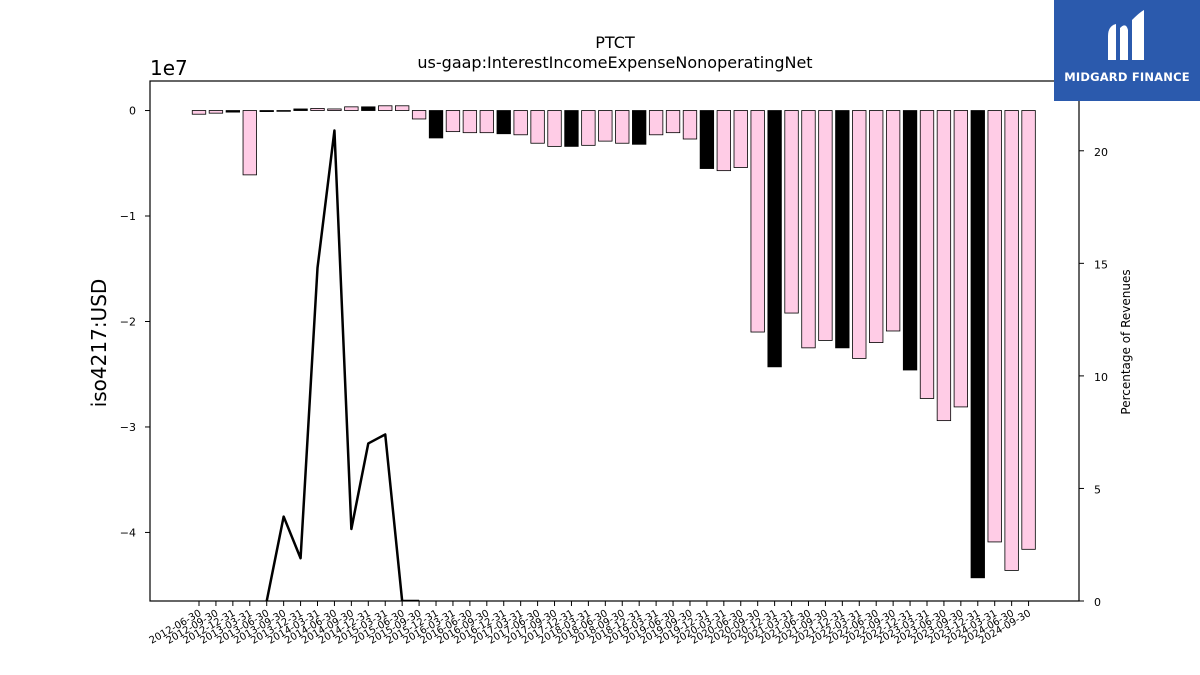  Describe the element at coordinates (1127, 77) in the screenshot. I see `brand-name: MIDGARD FINANCE` at that location.